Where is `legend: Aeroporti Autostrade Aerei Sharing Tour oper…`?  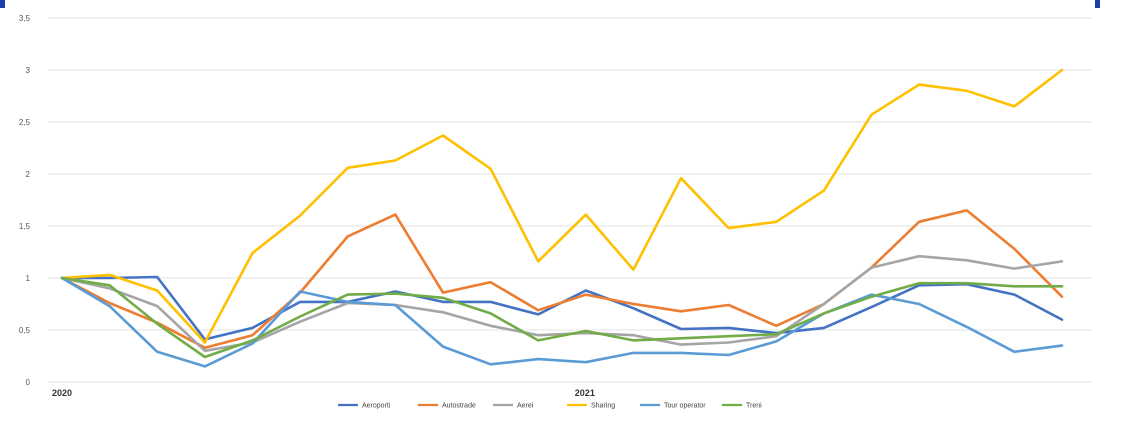
legend: Aeroporti Autostrade Aerei Sharing Tour oper… is located at coordinates (550, 406).